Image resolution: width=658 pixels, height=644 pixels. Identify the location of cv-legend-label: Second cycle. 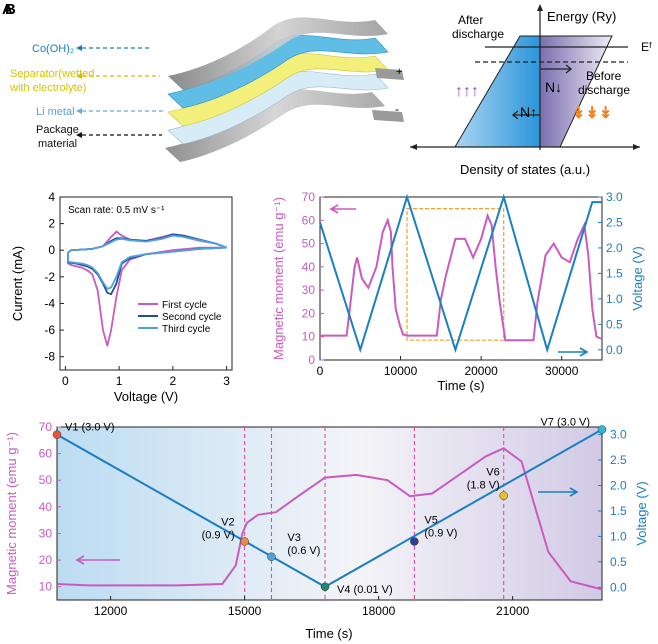
(192, 317).